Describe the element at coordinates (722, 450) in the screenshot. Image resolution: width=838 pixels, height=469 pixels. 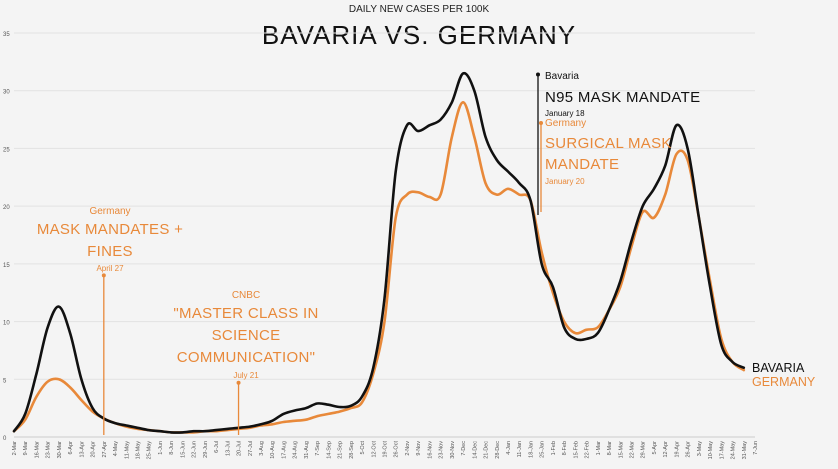
I see `x-tick-label: 17-May` at that location.